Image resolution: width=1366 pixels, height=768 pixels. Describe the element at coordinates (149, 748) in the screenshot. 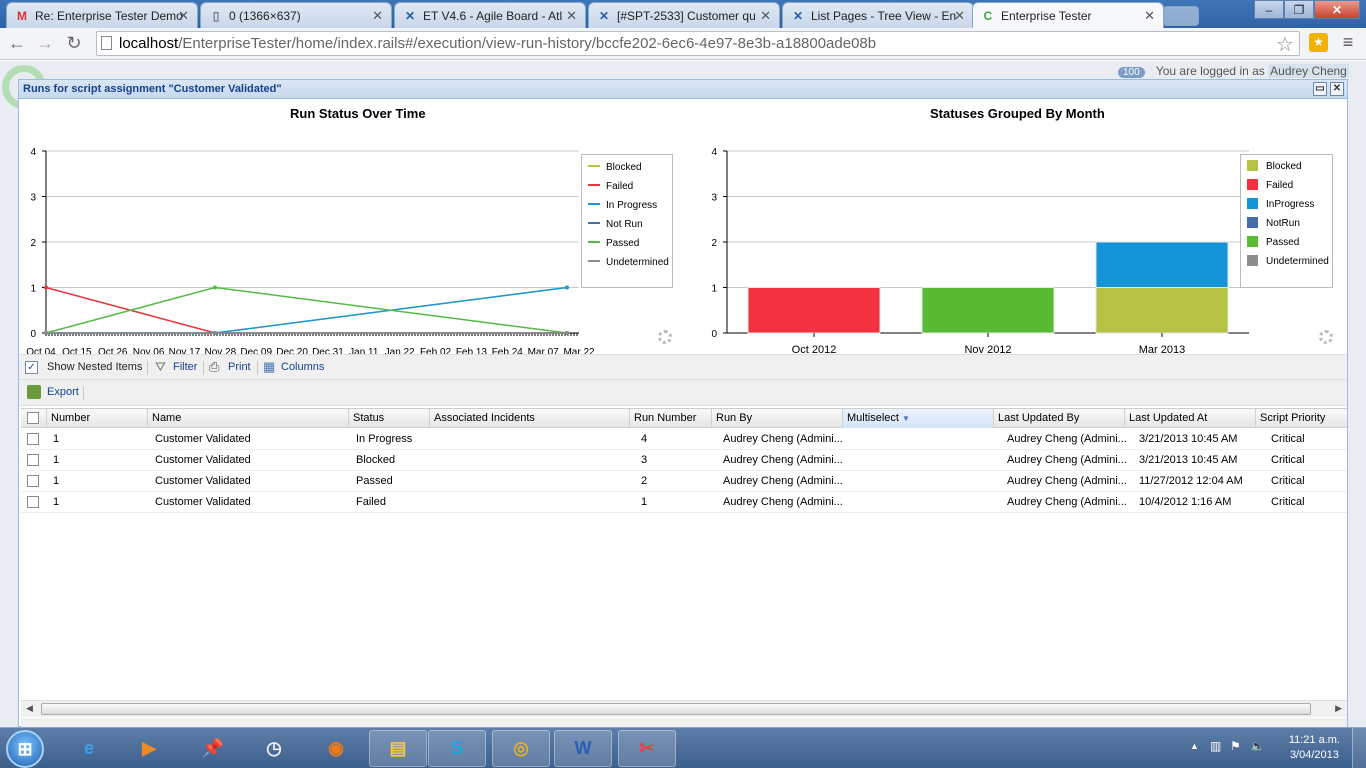

I see `media-player-icon: ▶` at that location.